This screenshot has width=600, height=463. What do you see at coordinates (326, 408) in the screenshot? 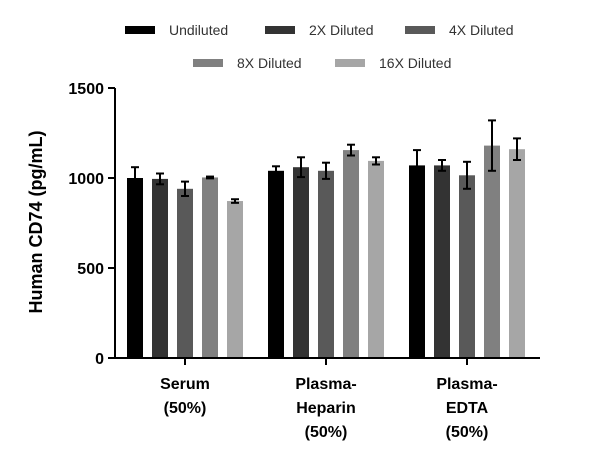
I see `x-category-label: Heparin` at bounding box center [326, 408].